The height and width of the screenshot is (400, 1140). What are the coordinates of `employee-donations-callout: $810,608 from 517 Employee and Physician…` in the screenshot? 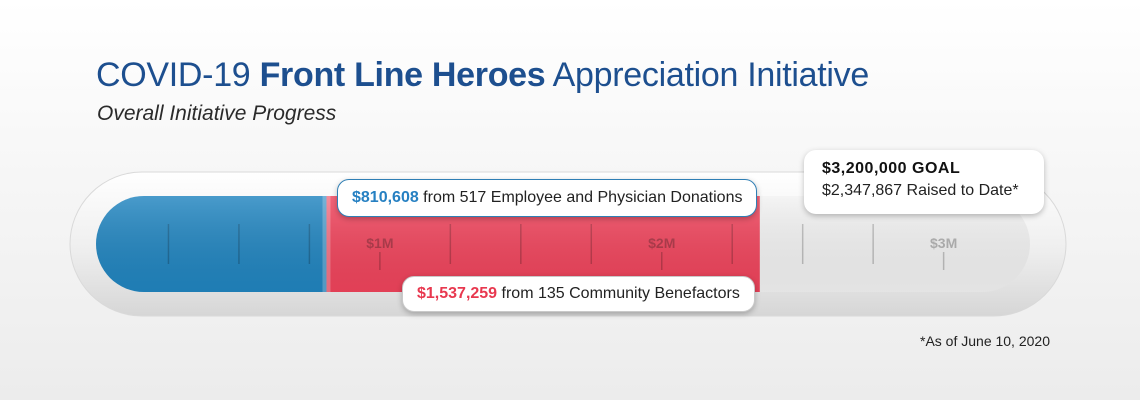 It's located at (547, 198).